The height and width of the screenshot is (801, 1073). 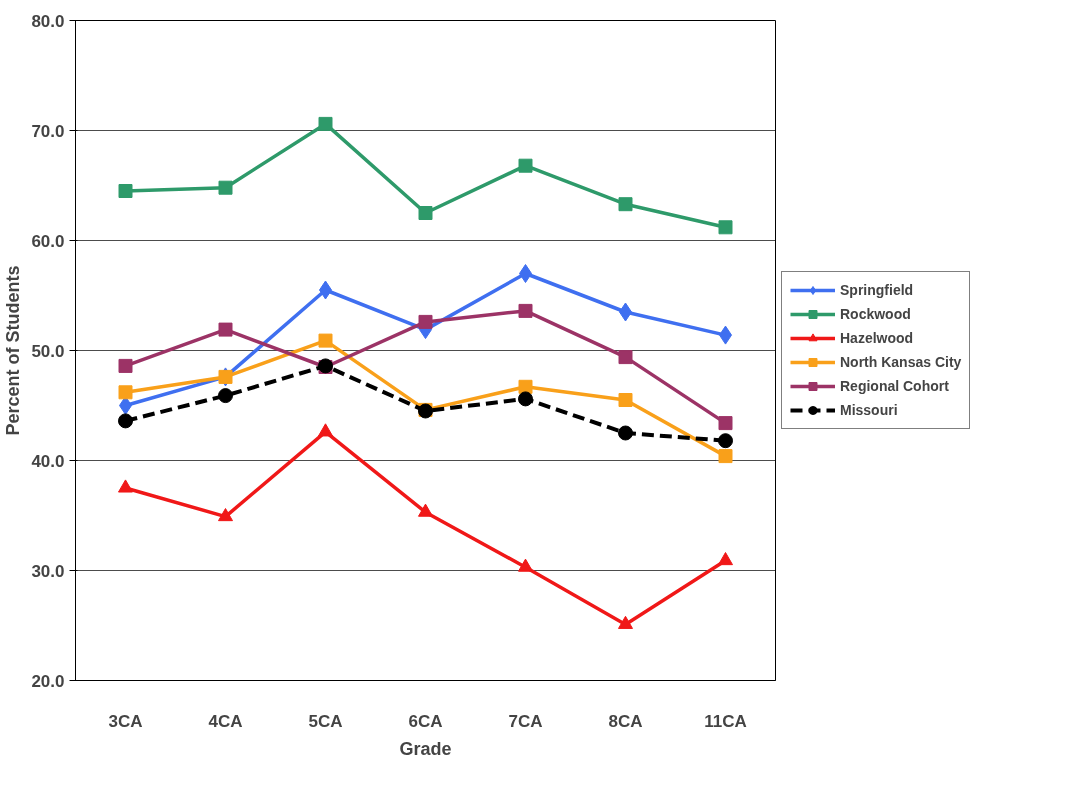 I want to click on legend-label: North Kansas City, so click(x=901, y=362).